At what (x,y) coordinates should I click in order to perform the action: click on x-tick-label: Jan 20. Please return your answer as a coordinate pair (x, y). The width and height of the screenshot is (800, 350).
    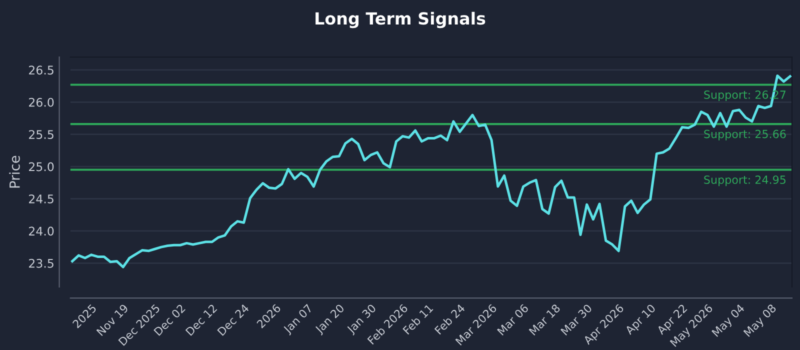
    Looking at the image, I should click on (330, 320).